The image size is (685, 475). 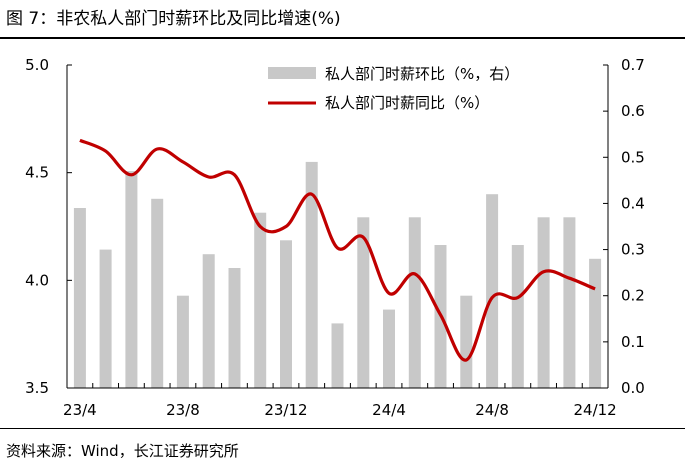 What do you see at coordinates (342, 38) in the screenshot?
I see `top-rule` at bounding box center [342, 38].